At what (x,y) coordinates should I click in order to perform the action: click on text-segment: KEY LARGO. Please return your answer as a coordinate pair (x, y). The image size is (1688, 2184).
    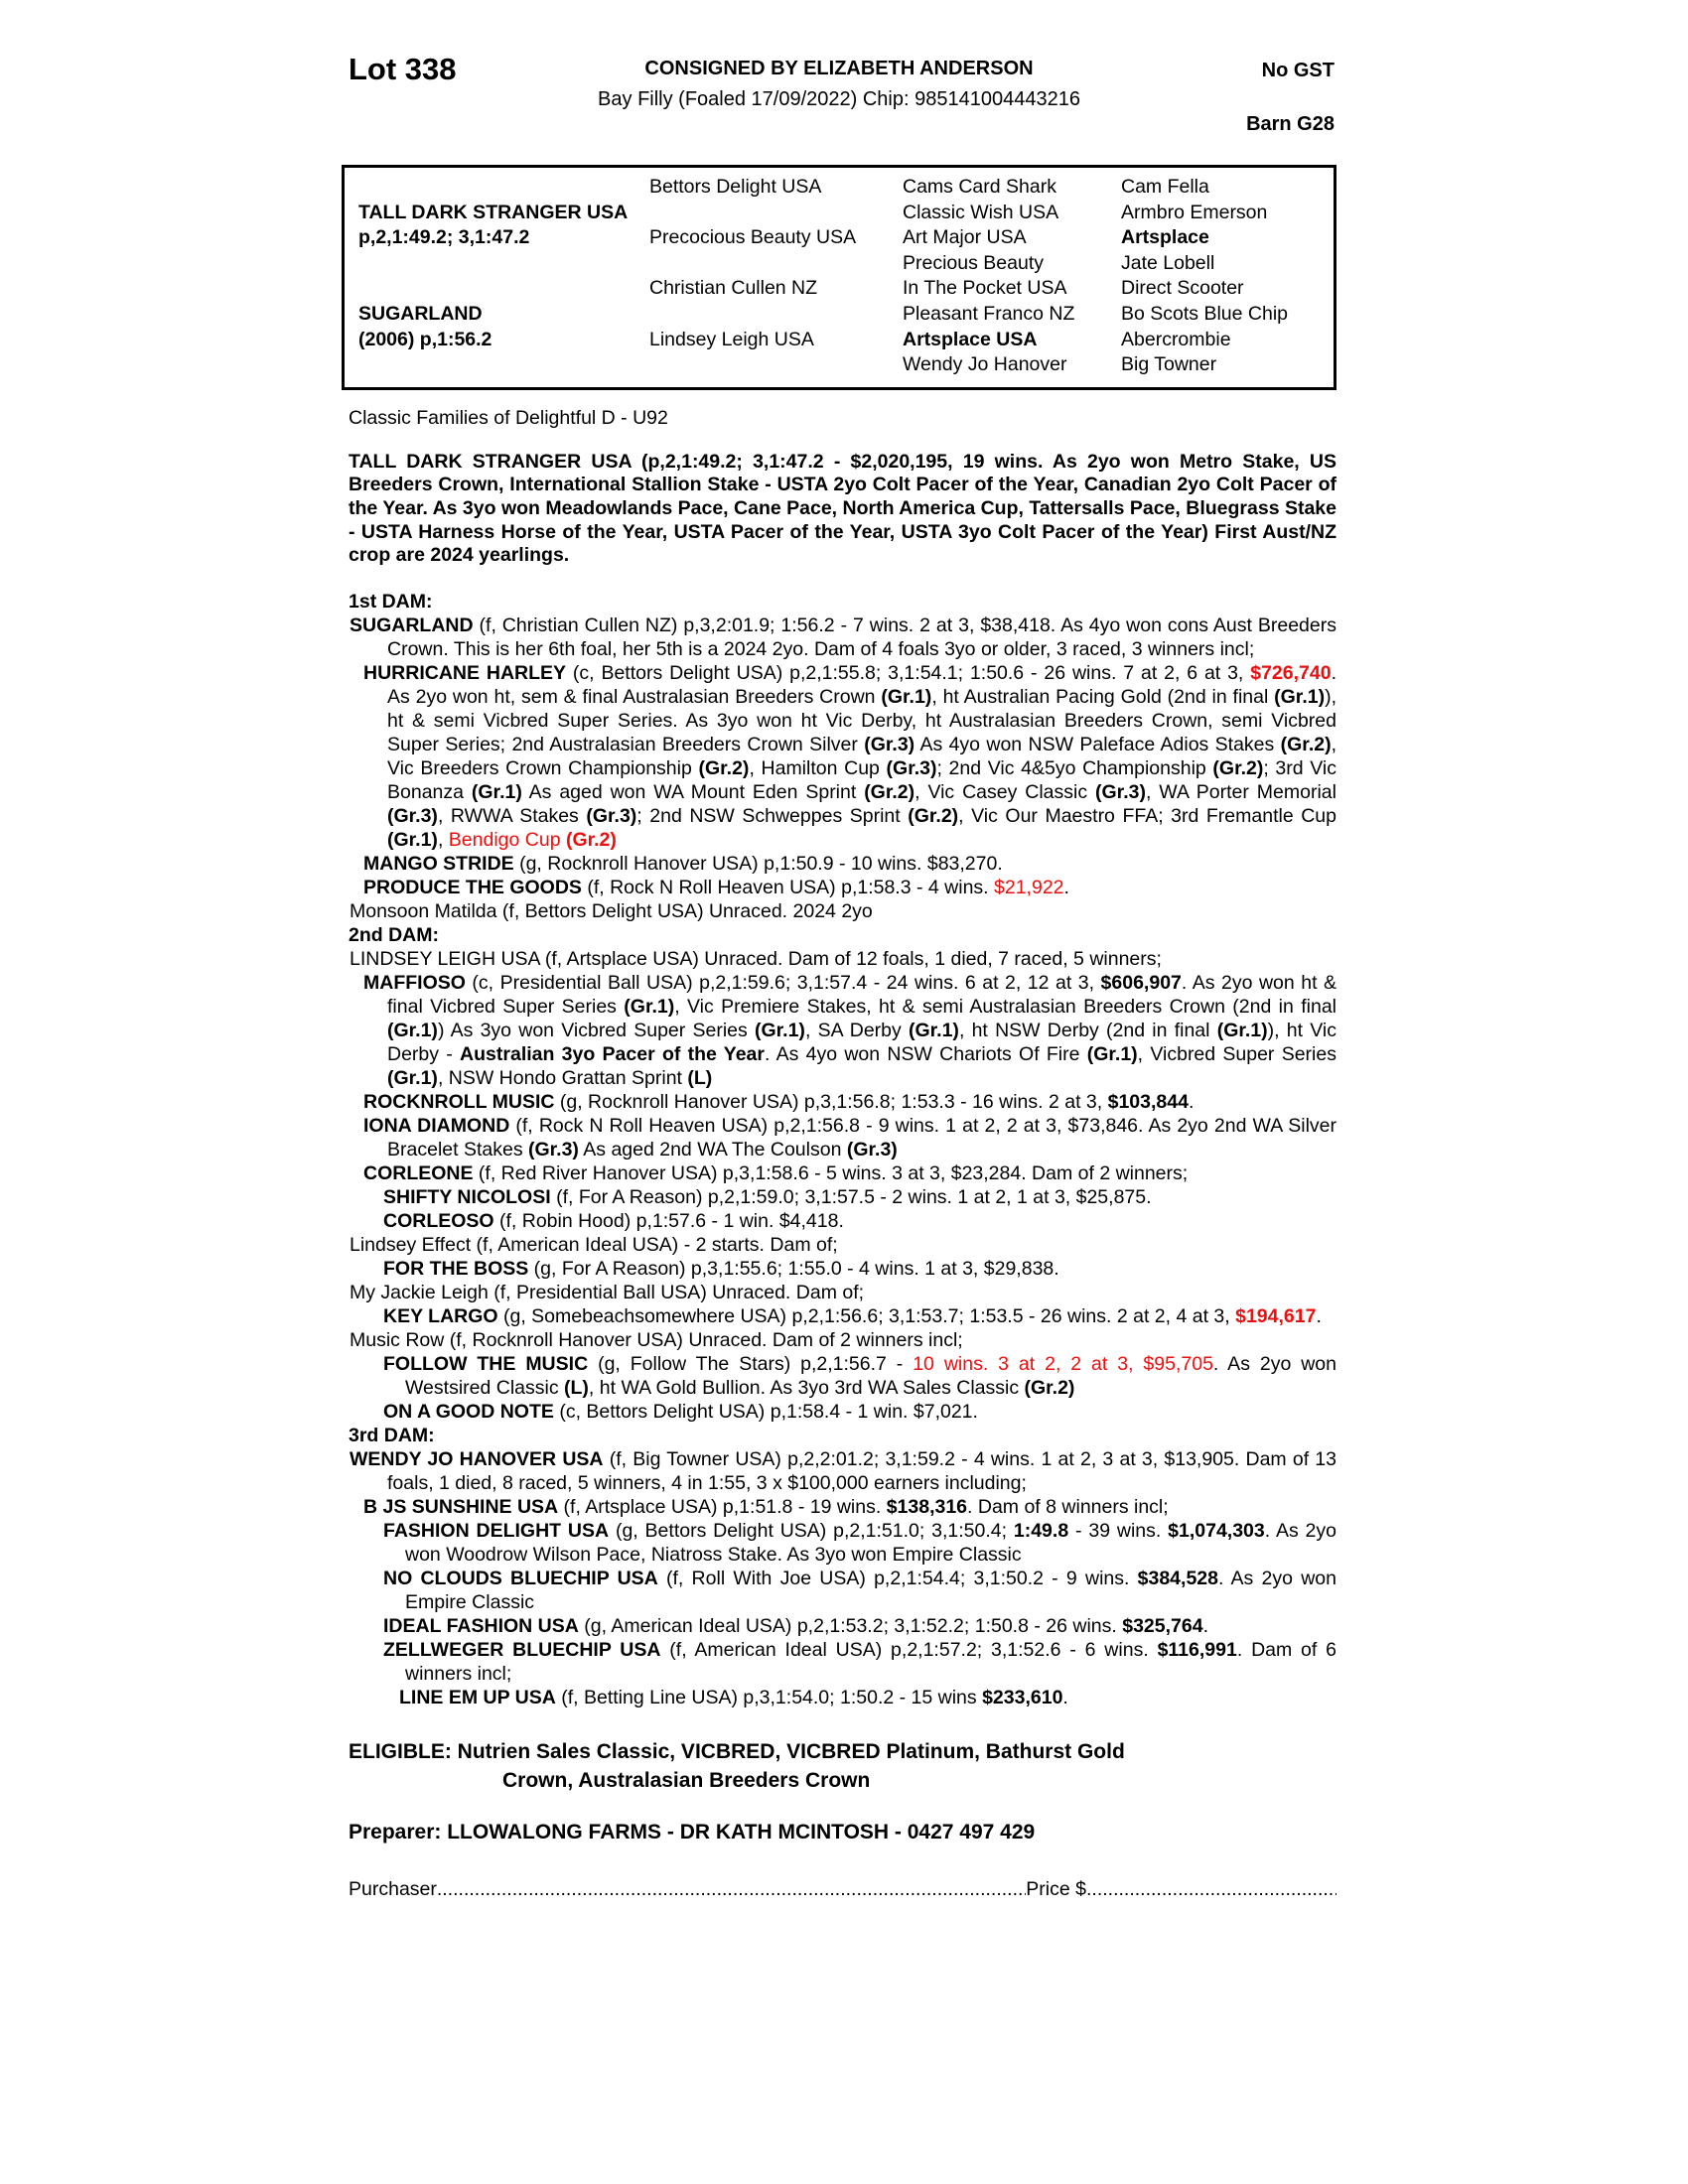
    Looking at the image, I should click on (440, 1315).